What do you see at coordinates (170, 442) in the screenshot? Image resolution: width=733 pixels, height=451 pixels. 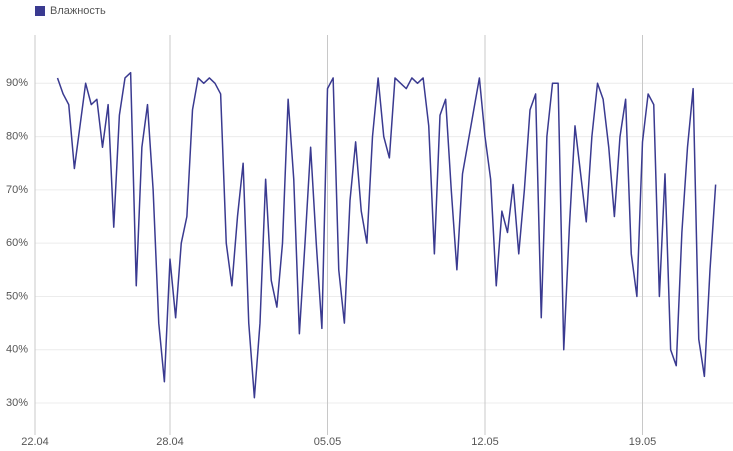 I see `x-tick-label: 28.04` at bounding box center [170, 442].